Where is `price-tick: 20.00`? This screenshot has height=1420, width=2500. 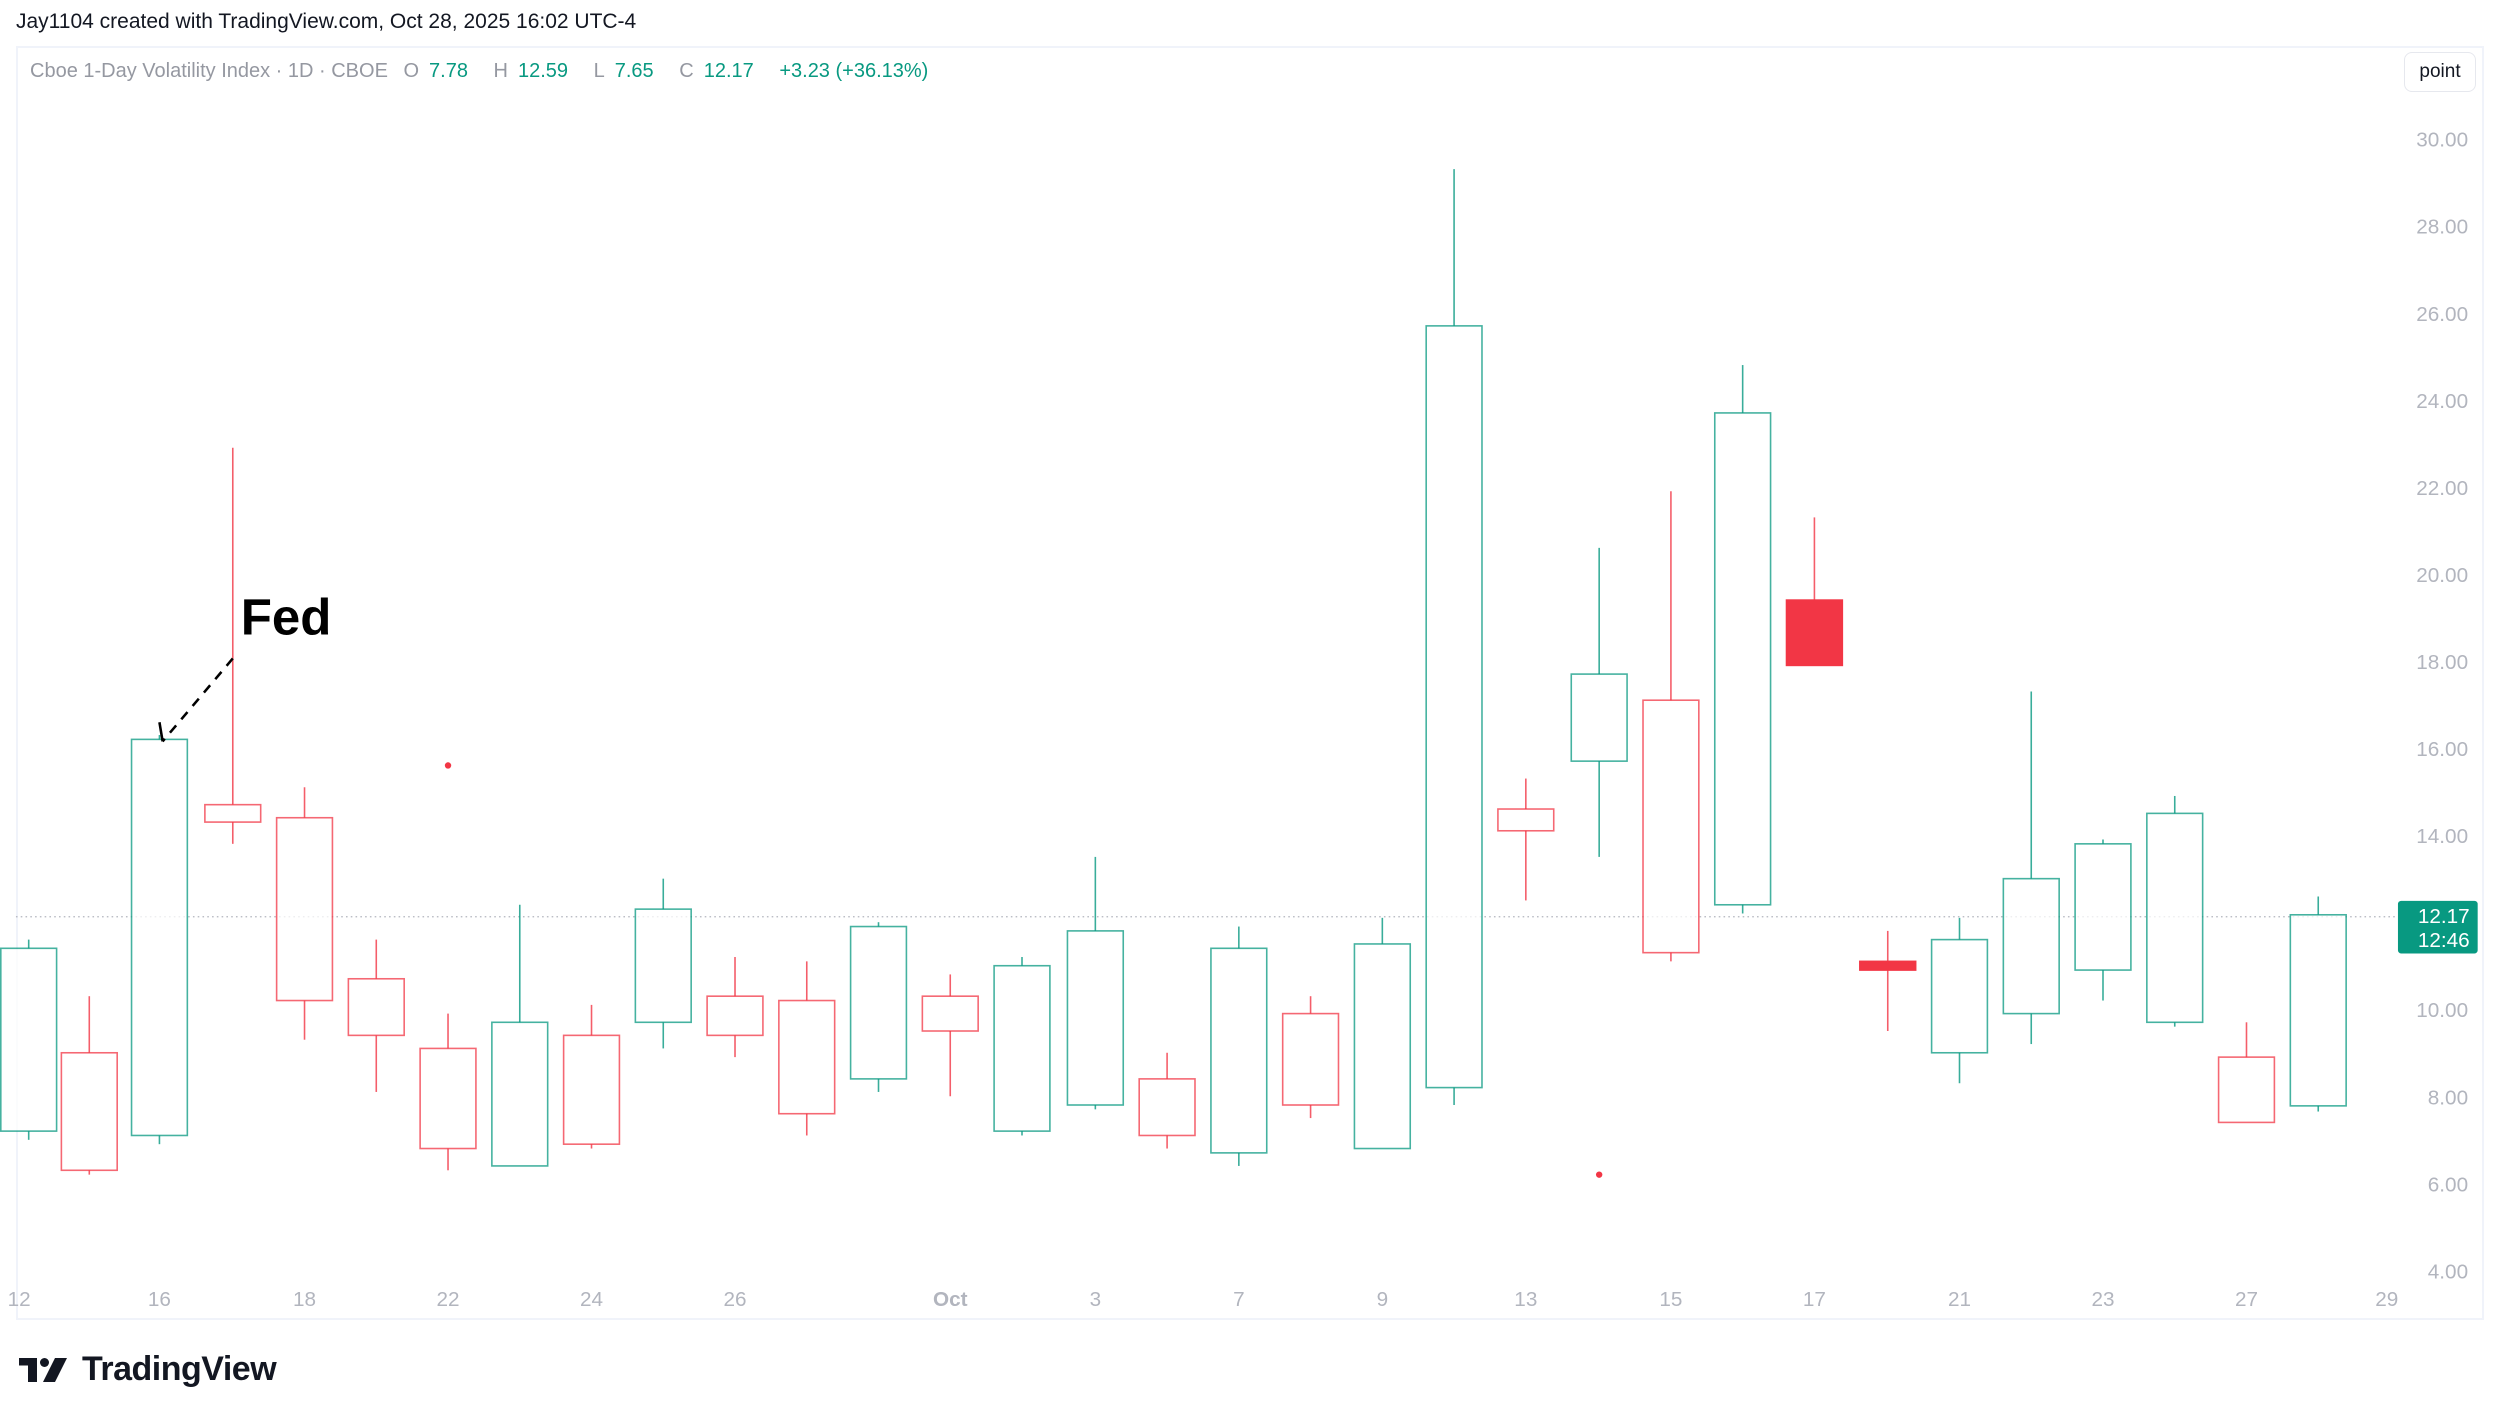 price-tick: 20.00 is located at coordinates (2442, 575).